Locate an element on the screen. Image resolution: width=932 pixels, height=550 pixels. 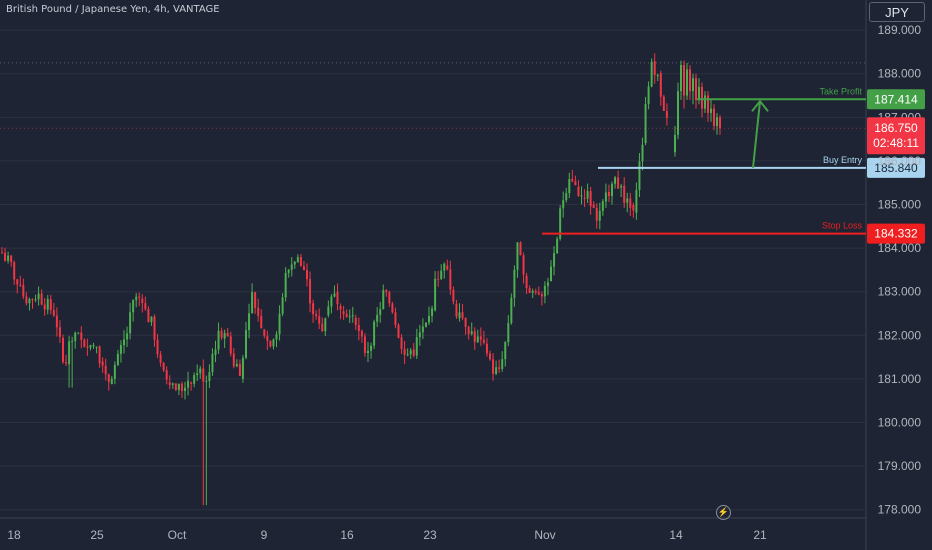
price-tick-label: 182.000 is located at coordinates (900, 335).